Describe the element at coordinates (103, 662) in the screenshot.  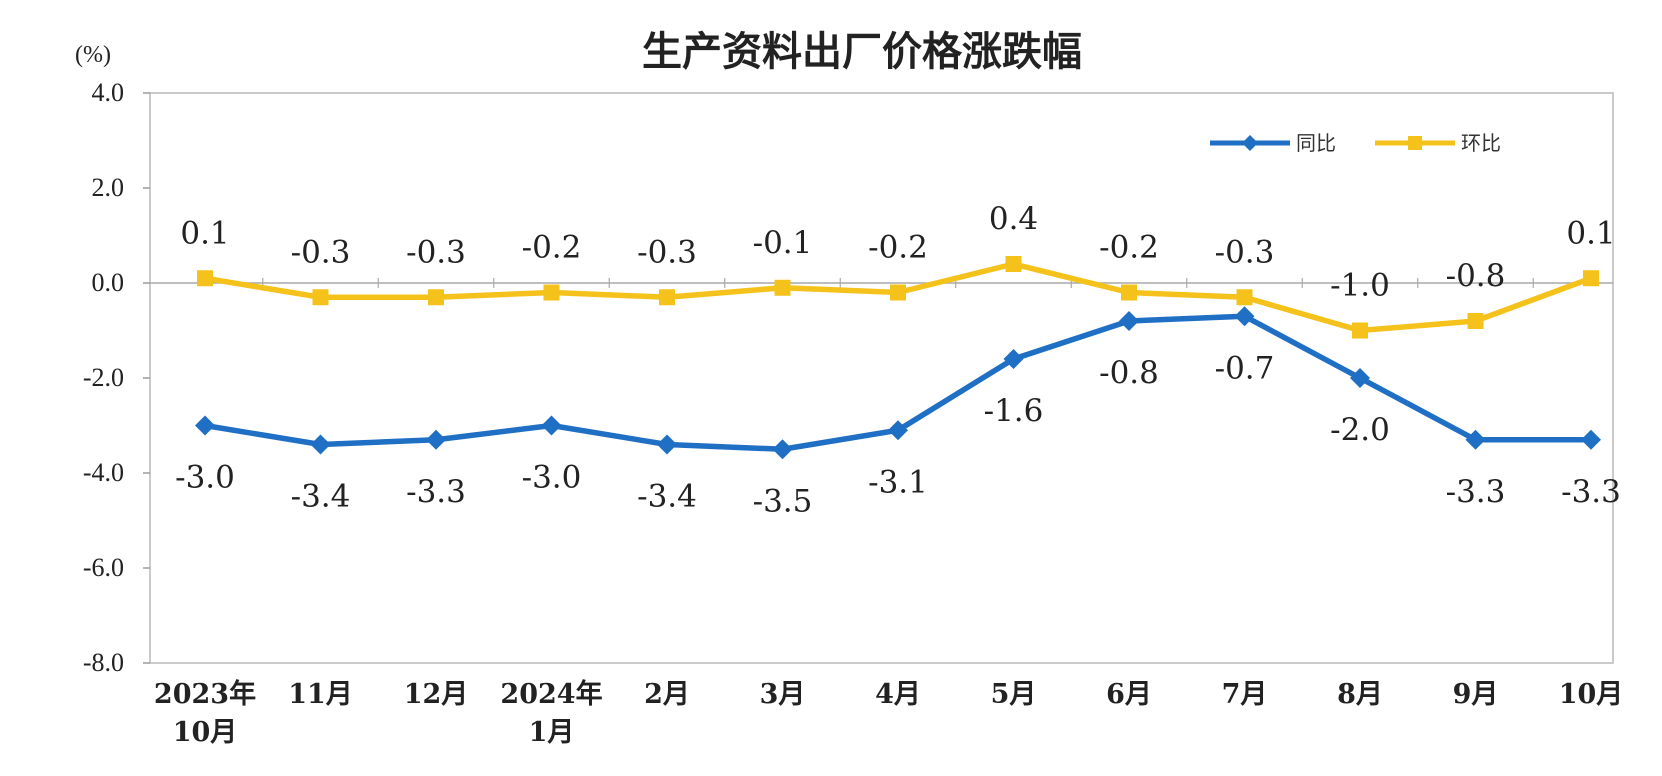
I see `y-tick-label: -8.0` at that location.